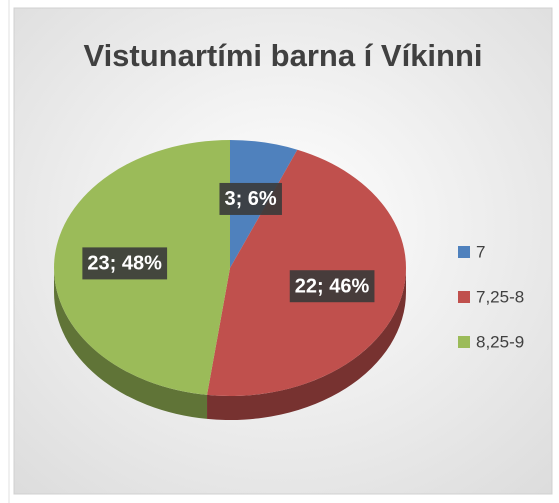 Image resolution: width=559 pixels, height=503 pixels. What do you see at coordinates (500, 296) in the screenshot?
I see `legend-label: 7,25-8` at bounding box center [500, 296].